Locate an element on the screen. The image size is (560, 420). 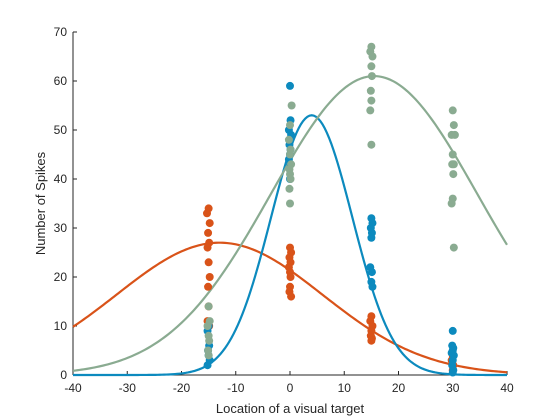
x-tick-label: -40 is located at coordinates (73, 388).